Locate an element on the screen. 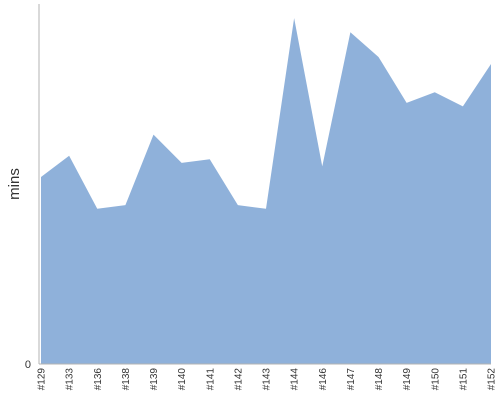  x-tick-label: #142 is located at coordinates (238, 379).